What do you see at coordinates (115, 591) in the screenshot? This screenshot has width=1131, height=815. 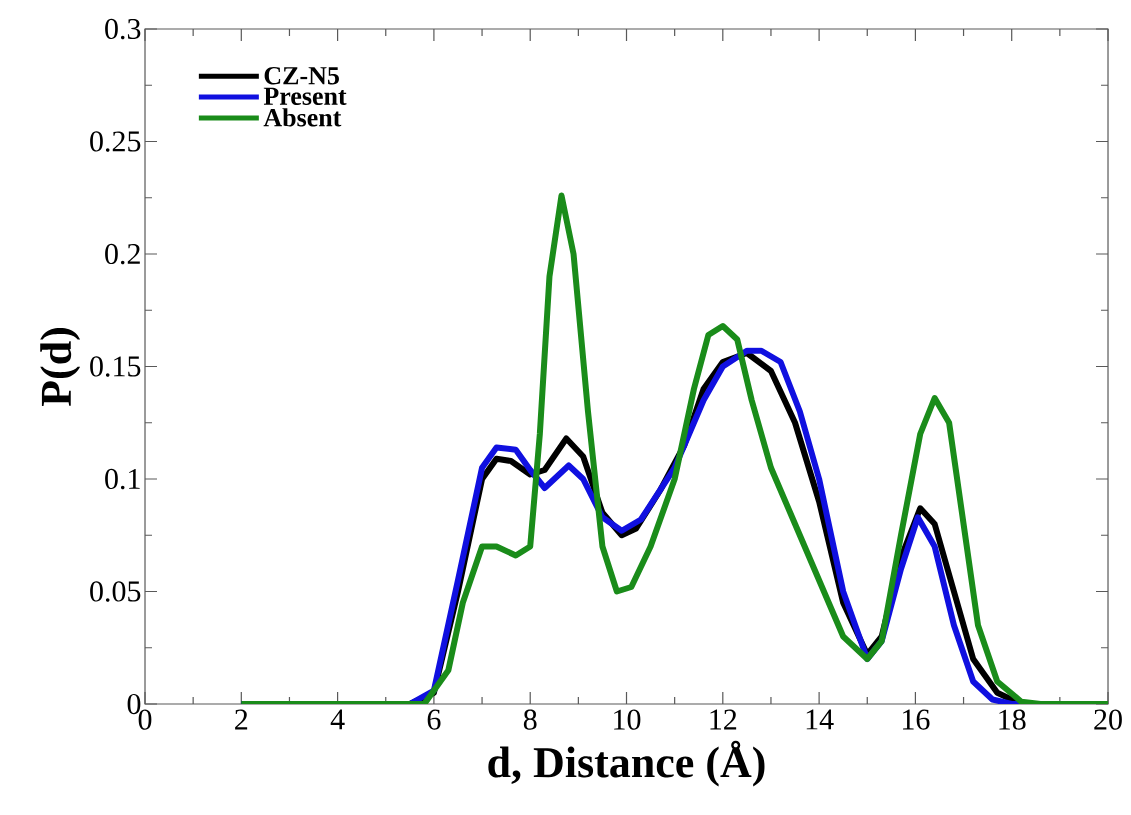 I see `y-tick-label: 0.05` at bounding box center [115, 591].